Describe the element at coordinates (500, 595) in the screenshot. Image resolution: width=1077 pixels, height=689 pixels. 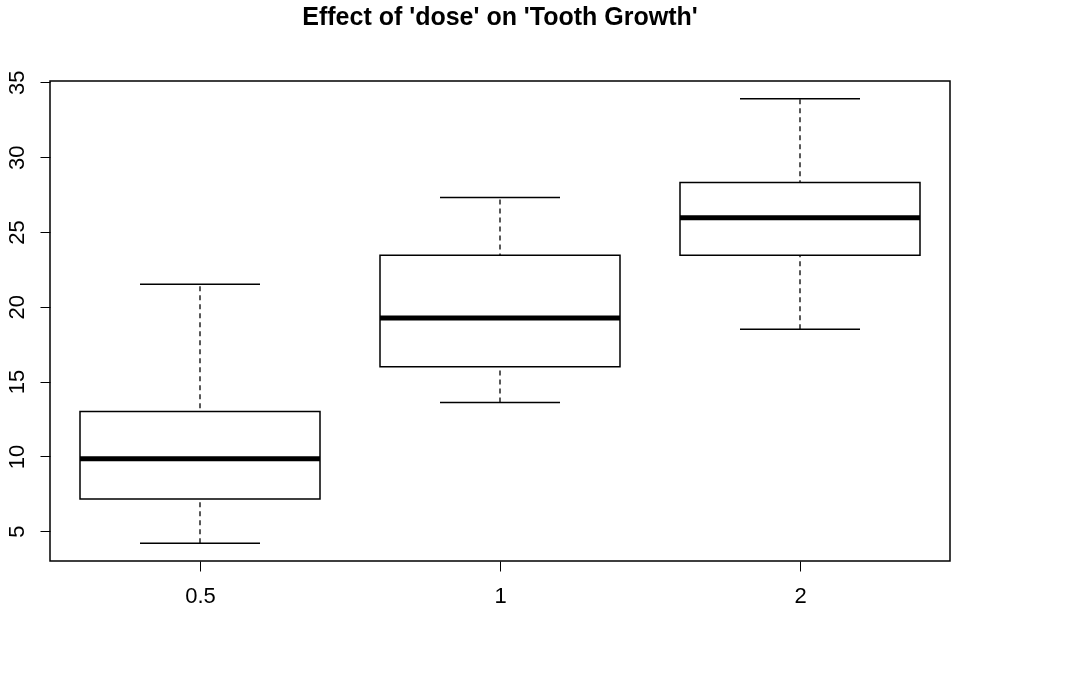
I see `x-tick-label: 1` at that location.